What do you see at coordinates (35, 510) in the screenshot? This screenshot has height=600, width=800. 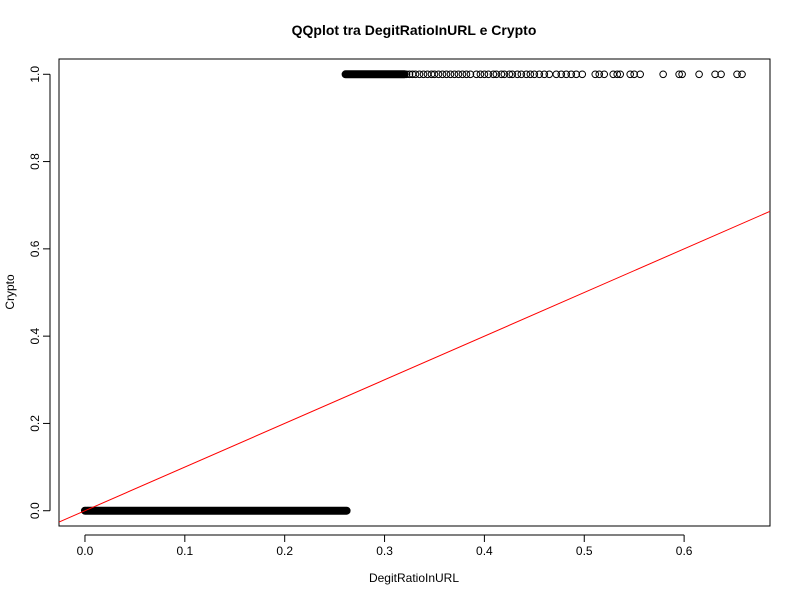 I see `y-tick-label: 0.0` at bounding box center [35, 510].